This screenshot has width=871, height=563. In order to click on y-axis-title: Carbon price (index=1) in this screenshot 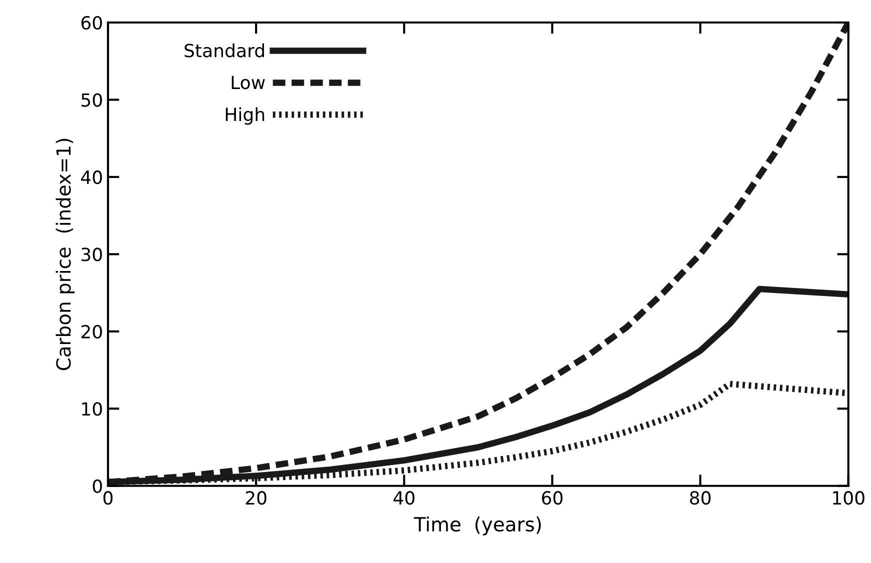, I will do `click(65, 254)`.